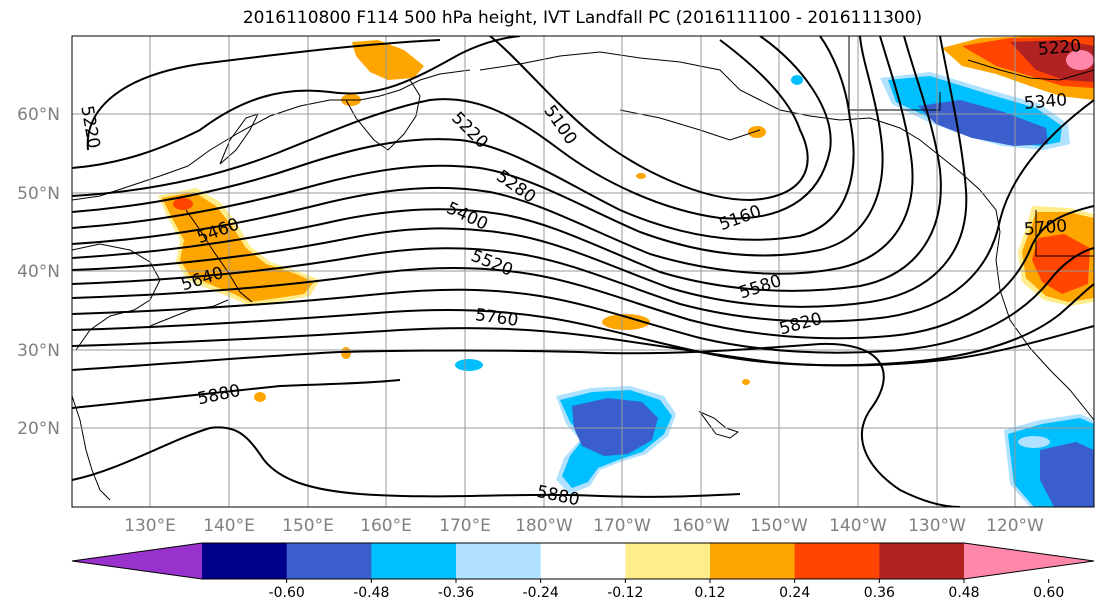 Image resolution: width=1105 pixels, height=601 pixels. I want to click on ivt-positive-region-okhotsk, so click(388, 60).